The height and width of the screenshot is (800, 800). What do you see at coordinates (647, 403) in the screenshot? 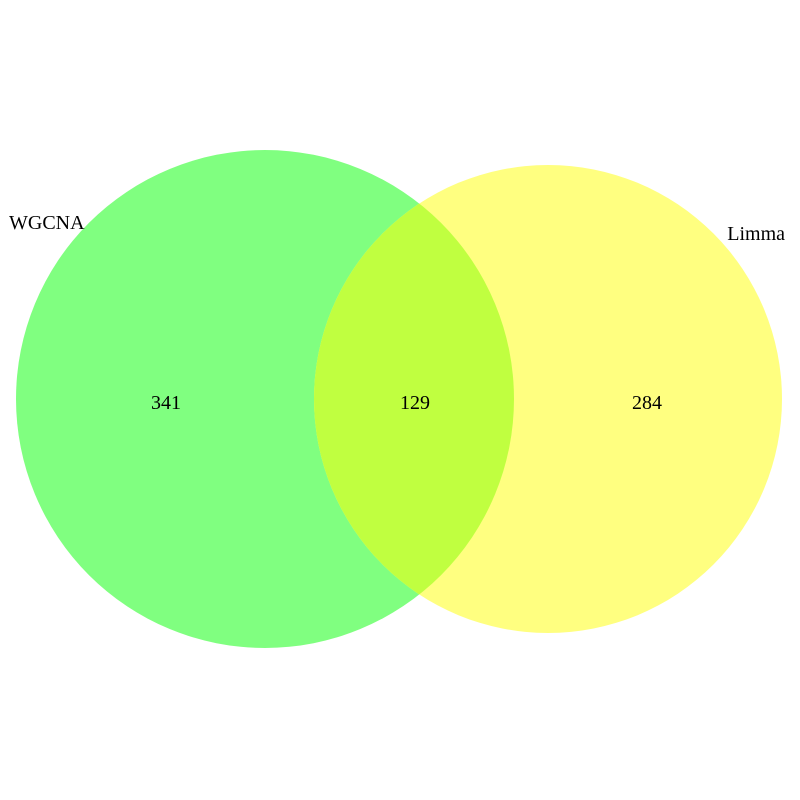
I see `count-only-limma: 284` at bounding box center [647, 403].